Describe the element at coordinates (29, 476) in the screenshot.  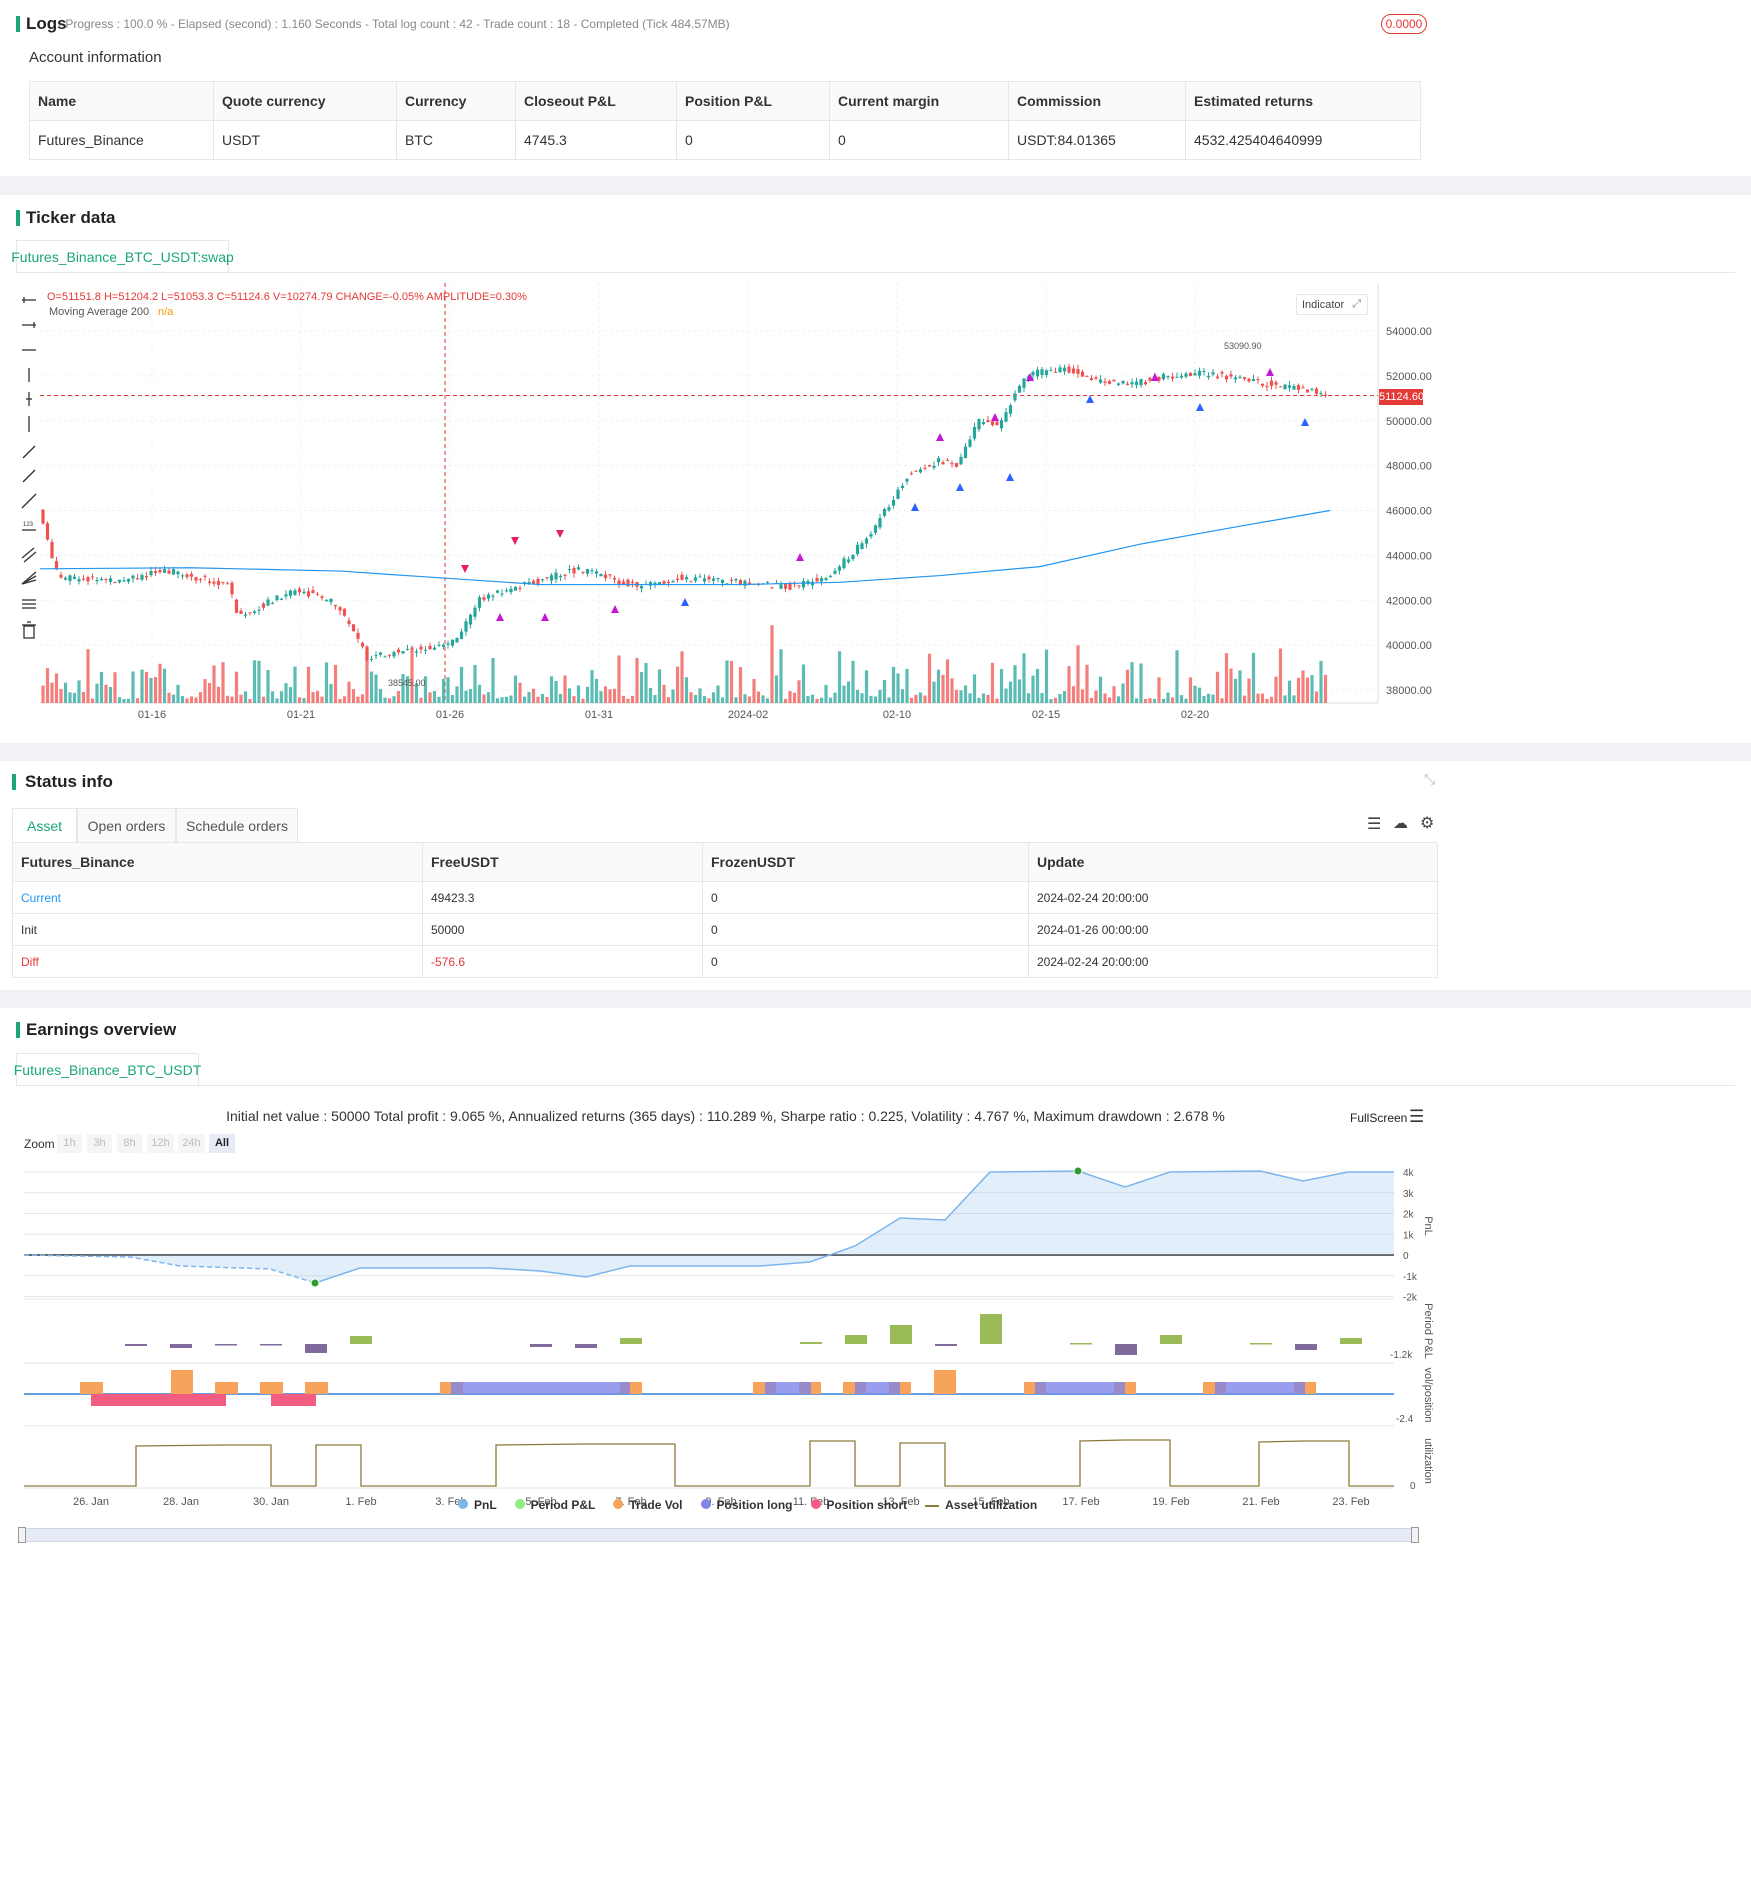
I see `ray-icon` at that location.